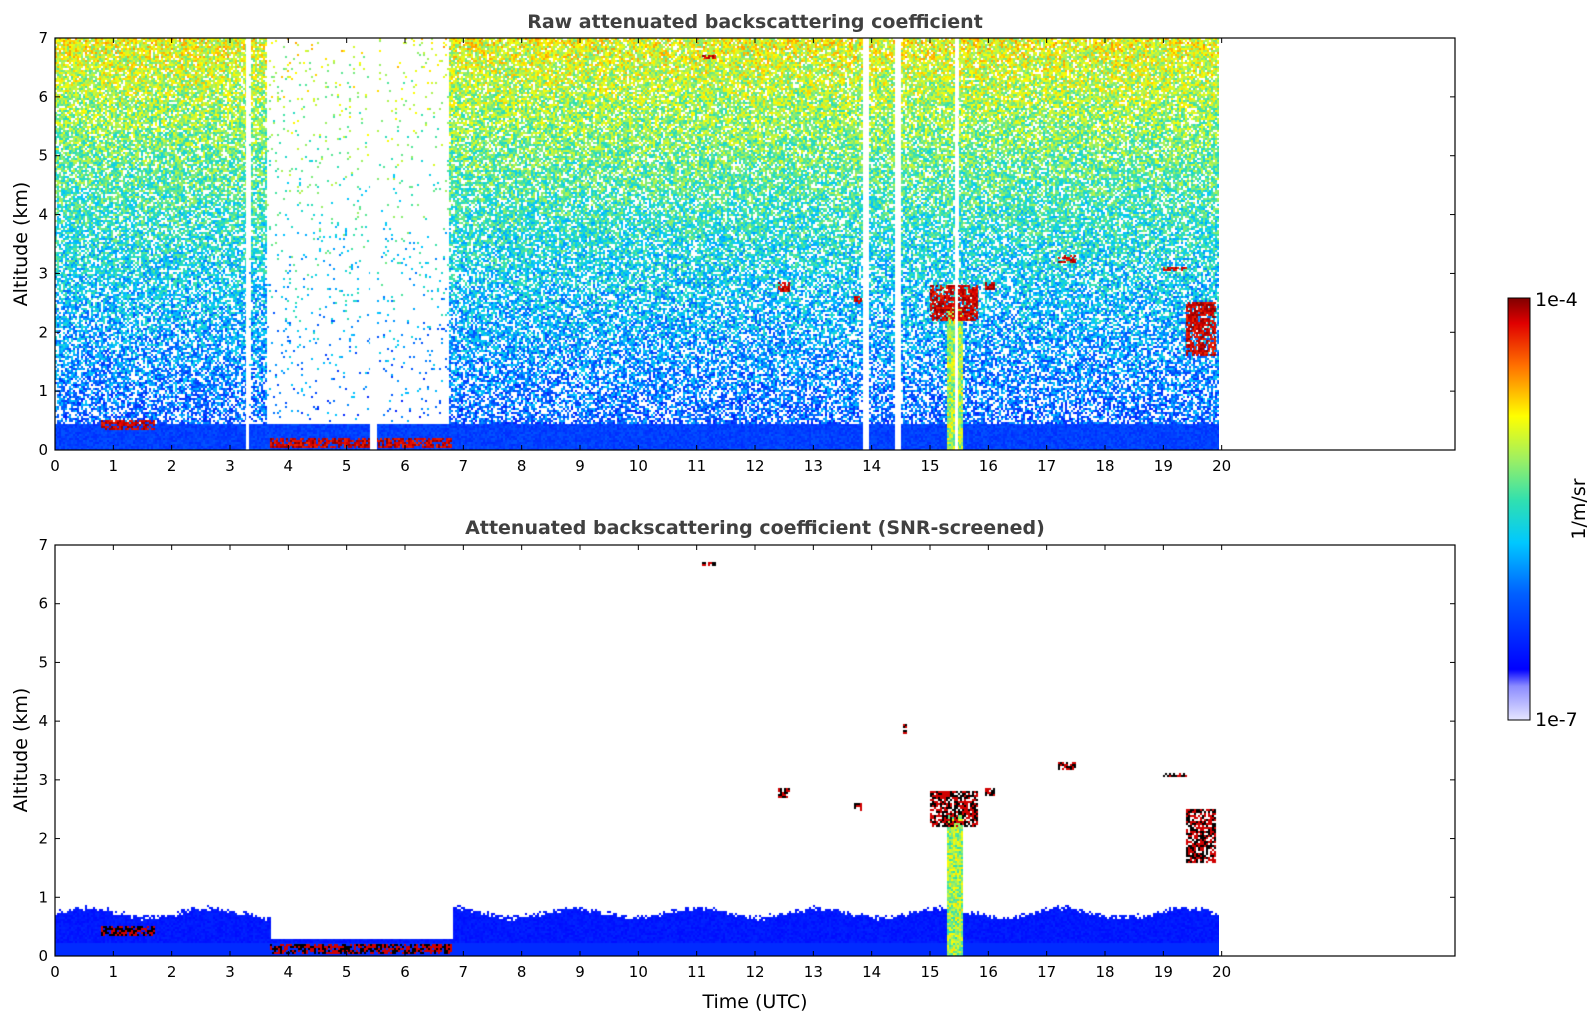  What do you see at coordinates (1556, 300) in the screenshot?
I see `colorbar-max-label: 1e-4` at bounding box center [1556, 300].